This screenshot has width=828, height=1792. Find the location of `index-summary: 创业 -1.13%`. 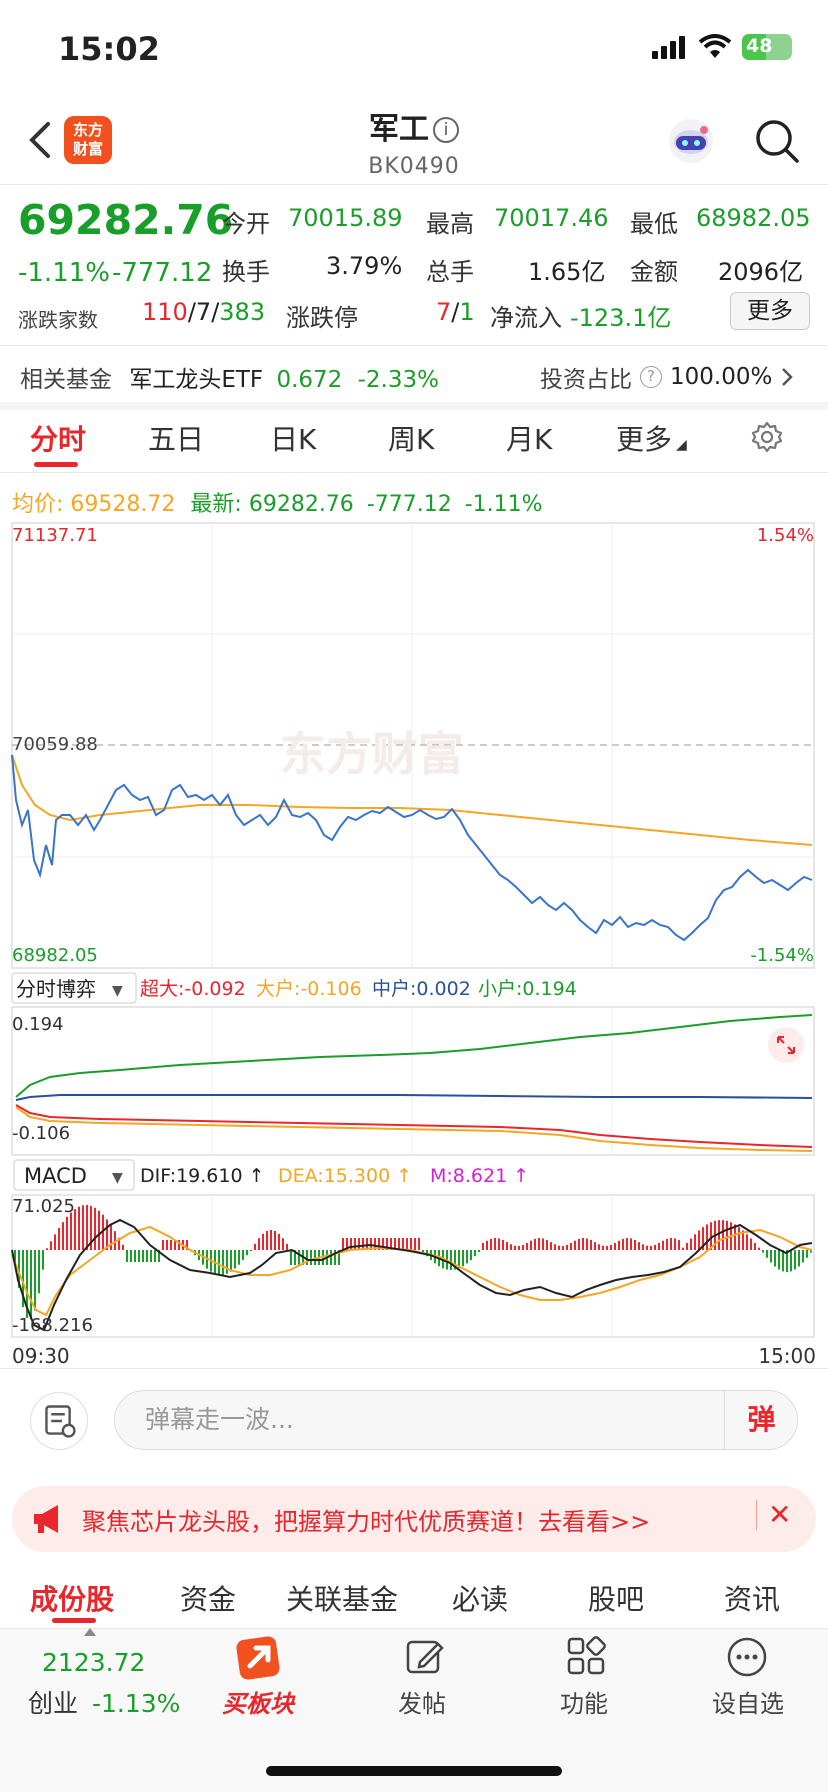

index-summary: 创业 -1.13% is located at coordinates (104, 1702).